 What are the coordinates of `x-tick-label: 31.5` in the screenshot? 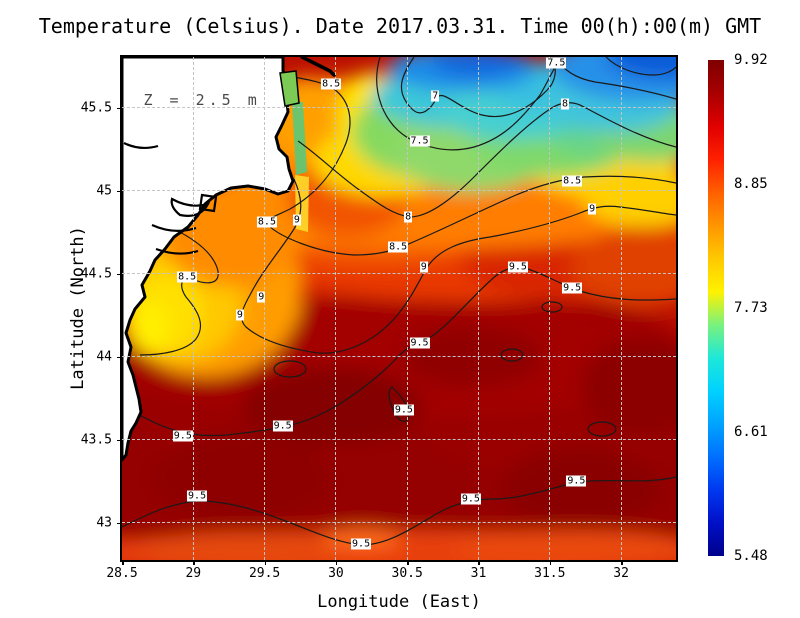 It's located at (550, 573).